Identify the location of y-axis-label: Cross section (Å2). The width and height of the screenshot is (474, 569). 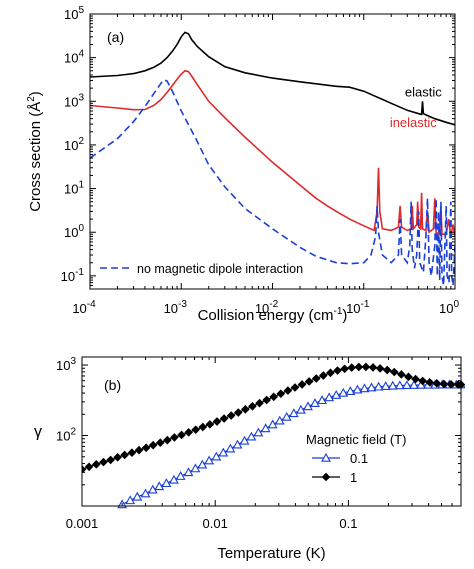
(35, 151).